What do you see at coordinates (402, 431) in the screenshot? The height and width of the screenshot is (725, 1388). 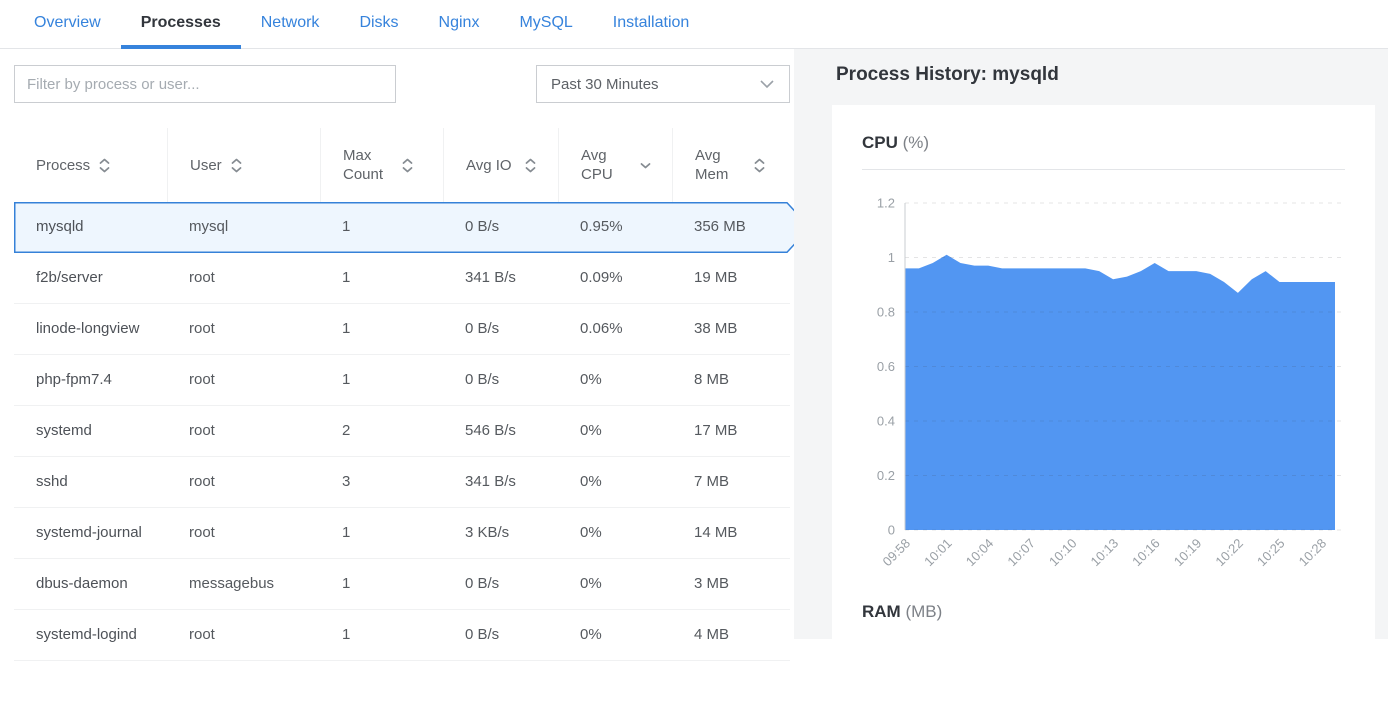 I see `table-row-systemd: systemd root 2 546 B/s 0% 17 MB` at bounding box center [402, 431].